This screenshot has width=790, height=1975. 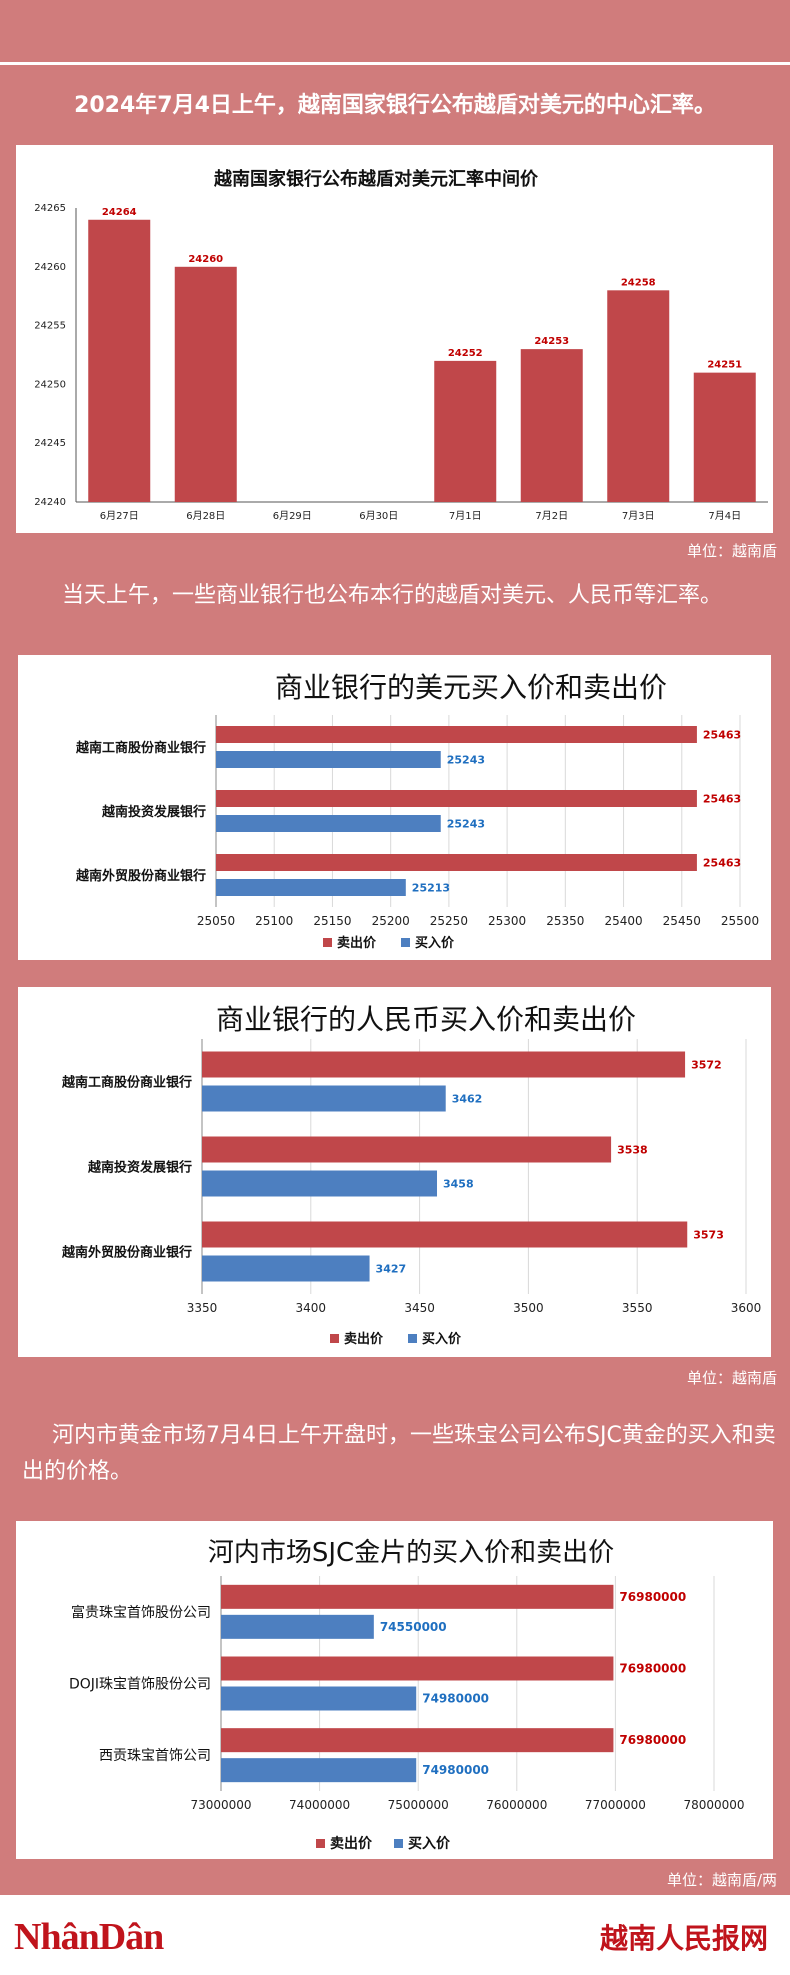 I want to click on category-label: 越南外贸股份商业银行, so click(x=126, y=1253).